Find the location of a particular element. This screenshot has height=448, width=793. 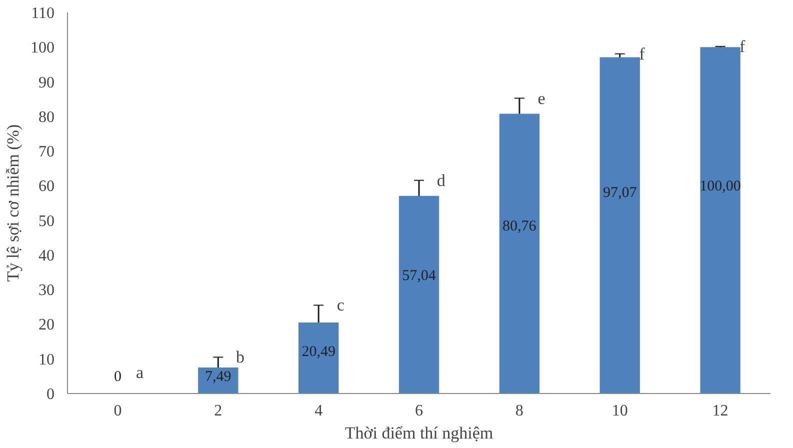

x-tick-label: 4 is located at coordinates (318, 411).